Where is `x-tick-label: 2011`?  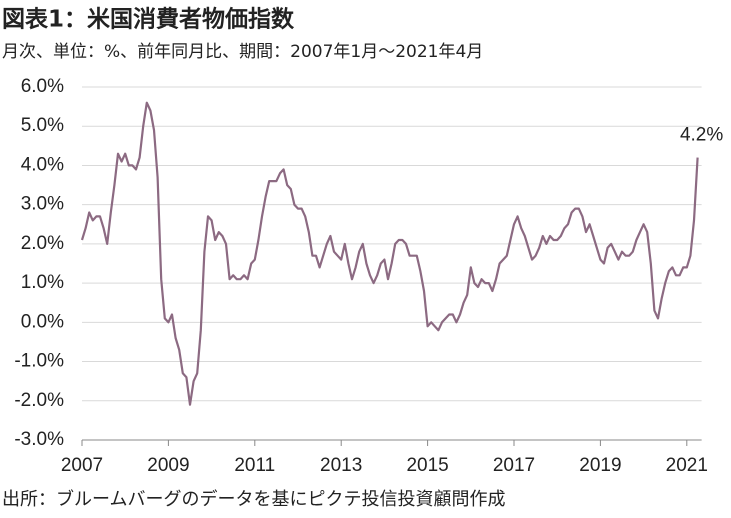 x-tick-label: 2011 is located at coordinates (254, 465).